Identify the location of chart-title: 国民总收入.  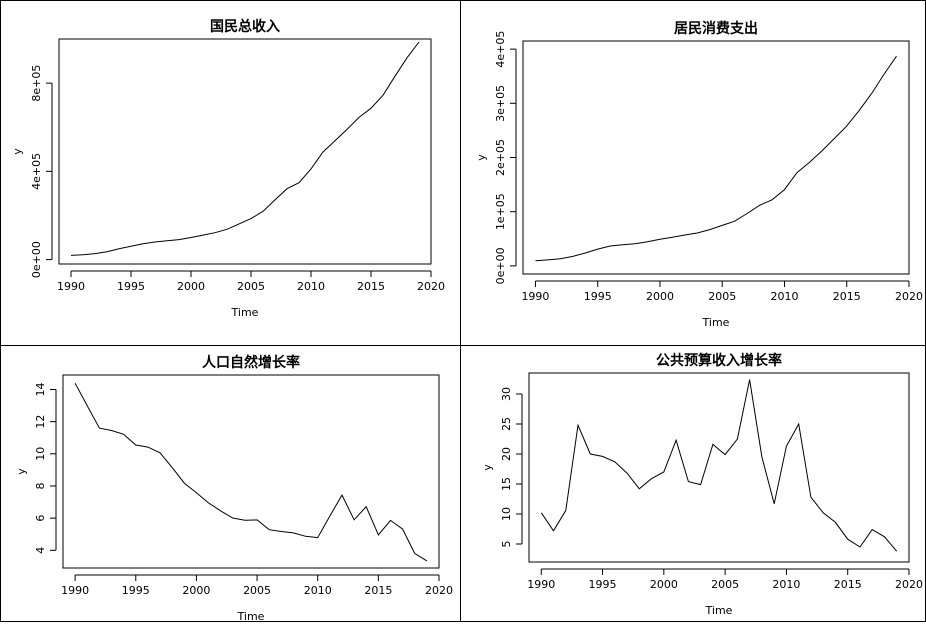
(245, 26).